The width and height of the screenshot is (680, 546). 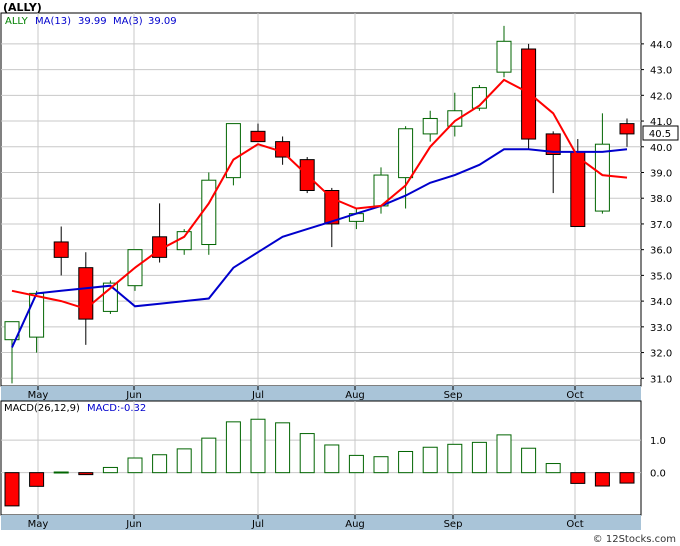 What do you see at coordinates (128, 21) in the screenshot?
I see `legend-ma3-label: MA(3)` at bounding box center [128, 21].